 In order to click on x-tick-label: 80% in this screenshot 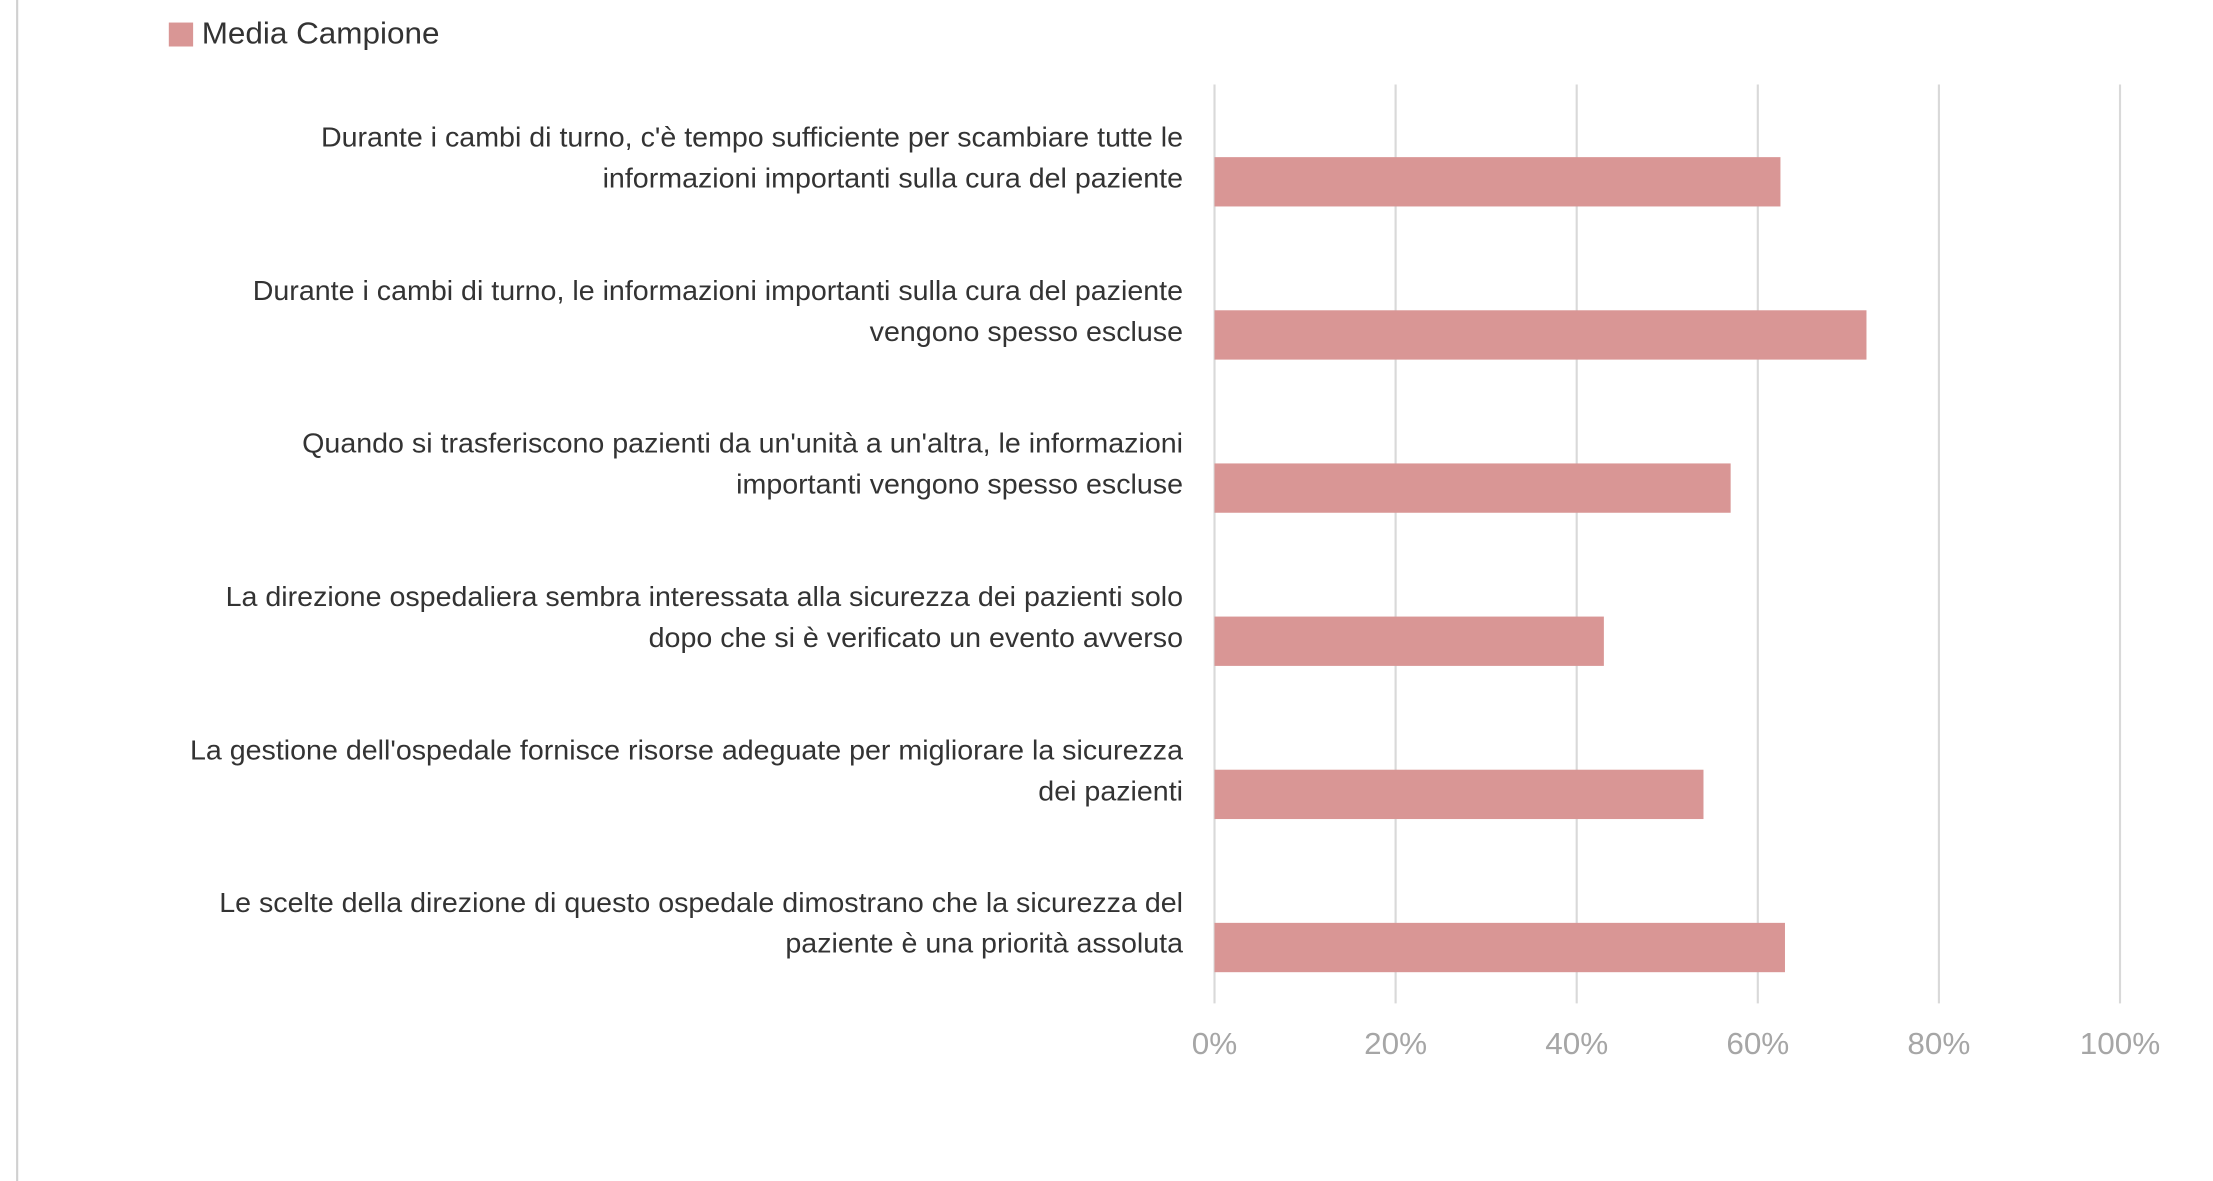, I will do `click(1938, 1043)`.